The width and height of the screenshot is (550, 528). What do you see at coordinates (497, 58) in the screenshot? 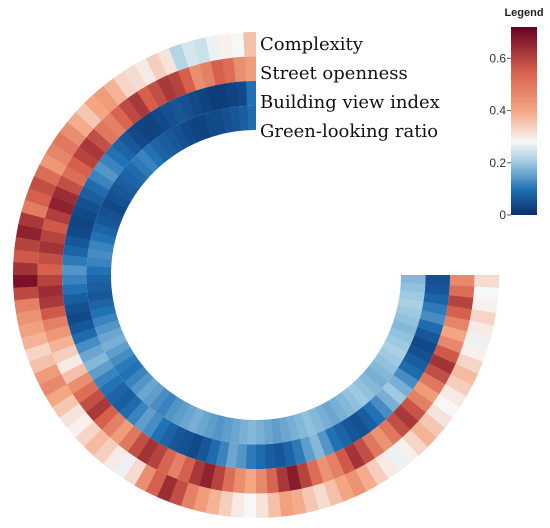
I see `legend-tick-label: 0.6` at bounding box center [497, 58].